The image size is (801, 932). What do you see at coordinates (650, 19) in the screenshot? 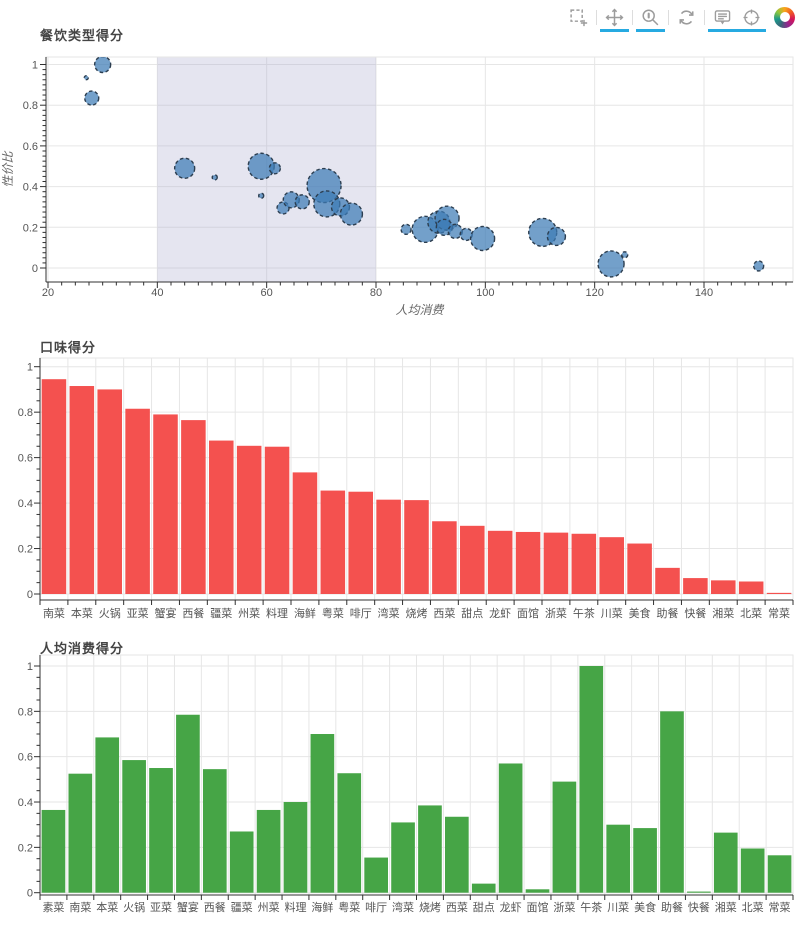
I see `wheel-zoom-tool-button` at bounding box center [650, 19].